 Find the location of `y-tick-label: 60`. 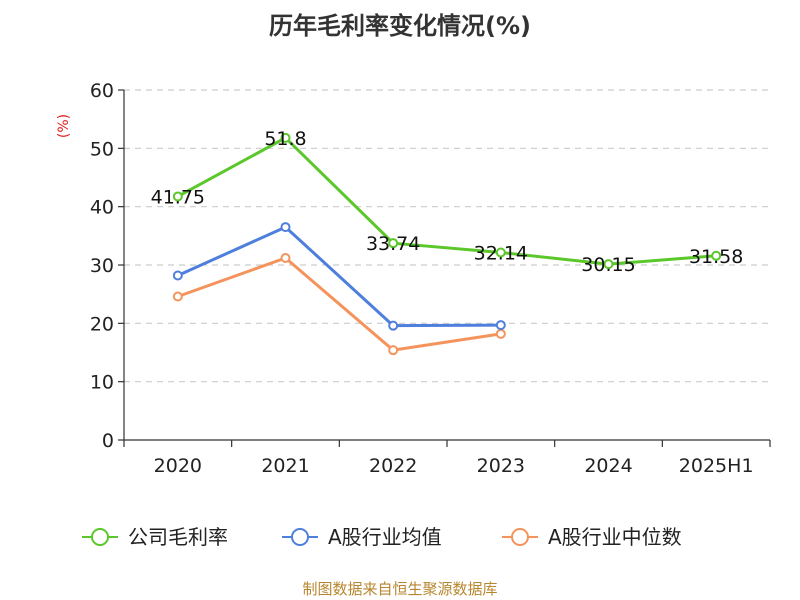

y-tick-label: 60 is located at coordinates (102, 91).